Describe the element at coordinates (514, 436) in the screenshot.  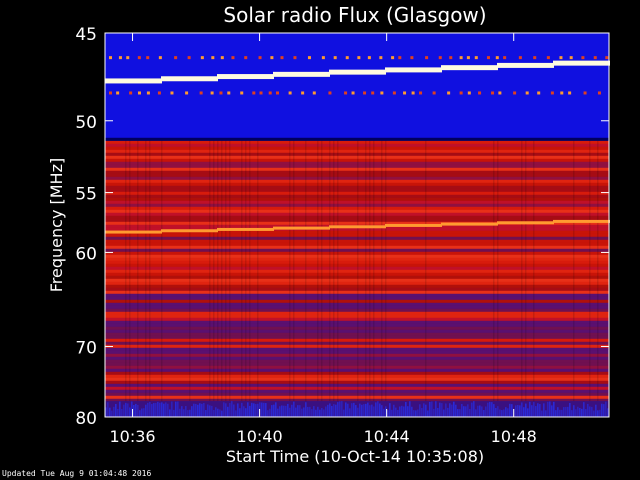
I see `x-tick-label: 10:48` at that location.